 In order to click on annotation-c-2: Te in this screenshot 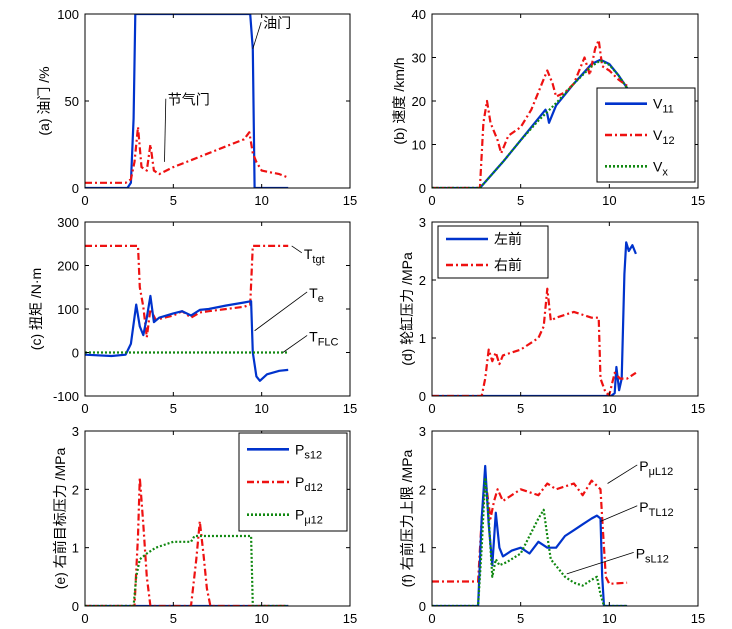, I will do `click(316, 295)`.